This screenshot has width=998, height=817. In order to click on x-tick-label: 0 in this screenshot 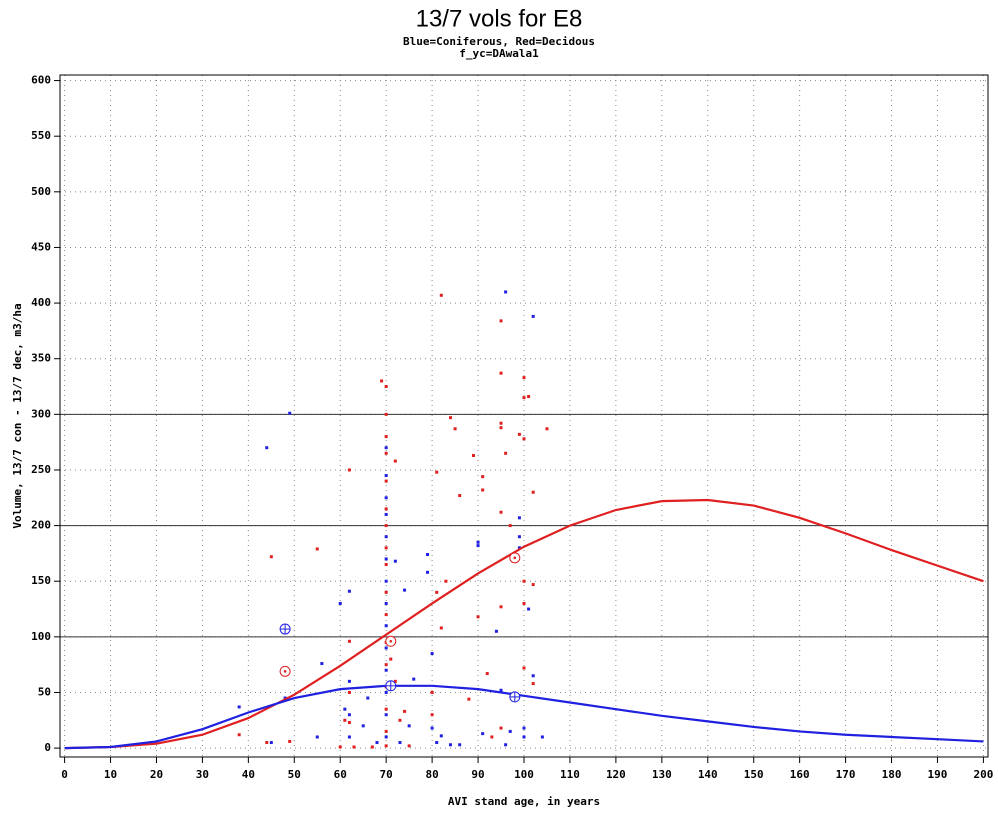, I will do `click(64, 774)`.